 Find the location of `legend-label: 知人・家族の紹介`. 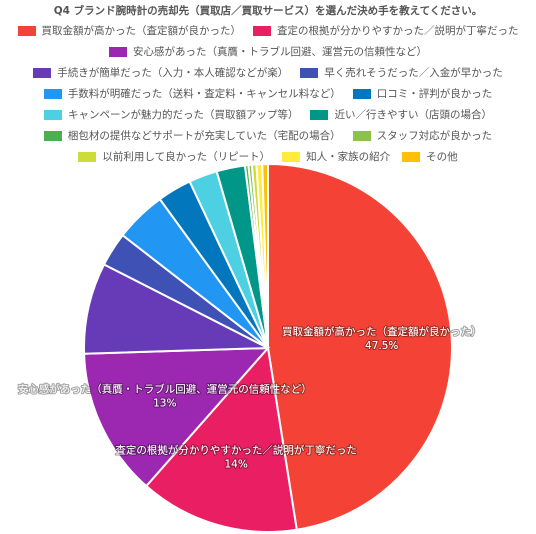

legend-label: 知人・家族の紹介 is located at coordinates (348, 157).